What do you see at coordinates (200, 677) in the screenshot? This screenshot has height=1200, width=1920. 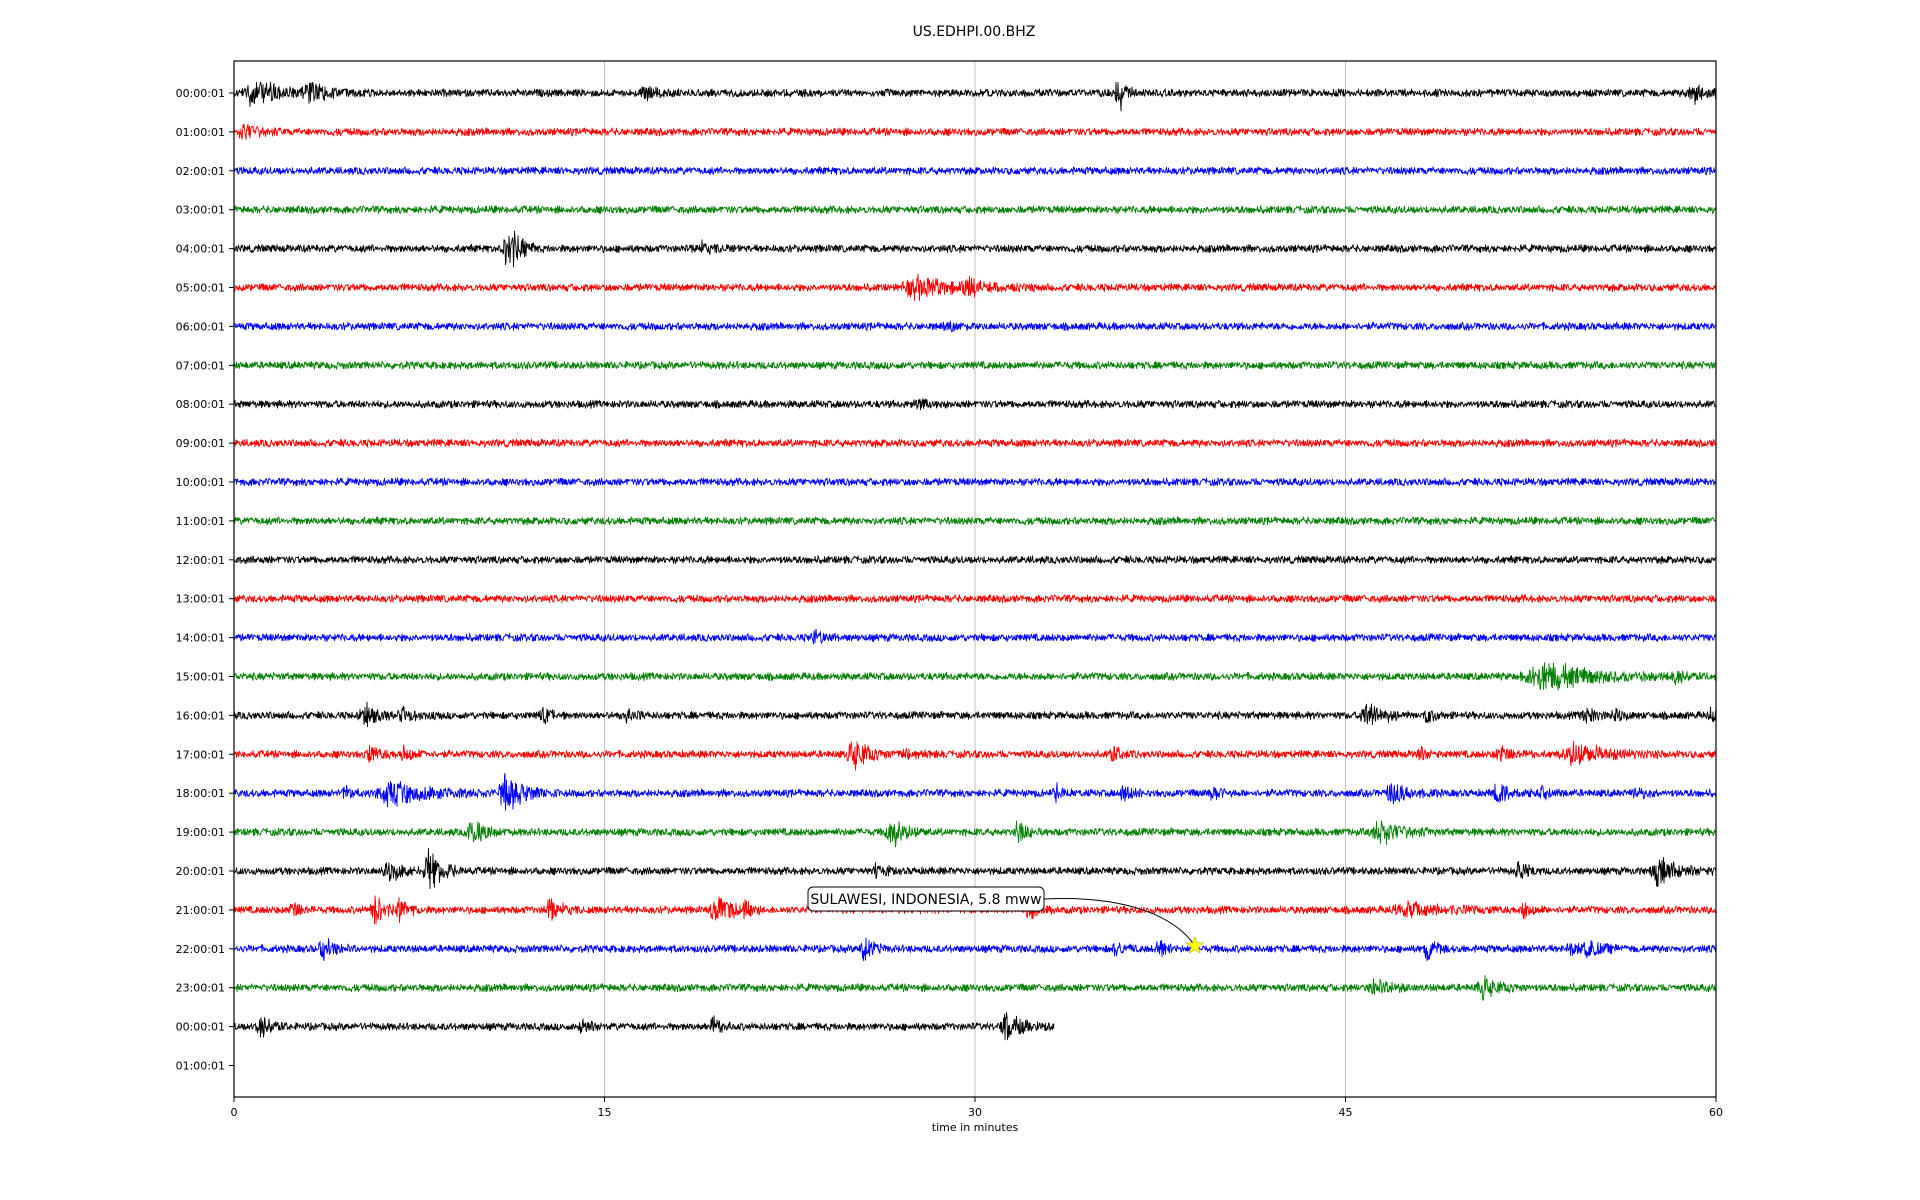 I see `y-tick-label: 15:00:01` at bounding box center [200, 677].